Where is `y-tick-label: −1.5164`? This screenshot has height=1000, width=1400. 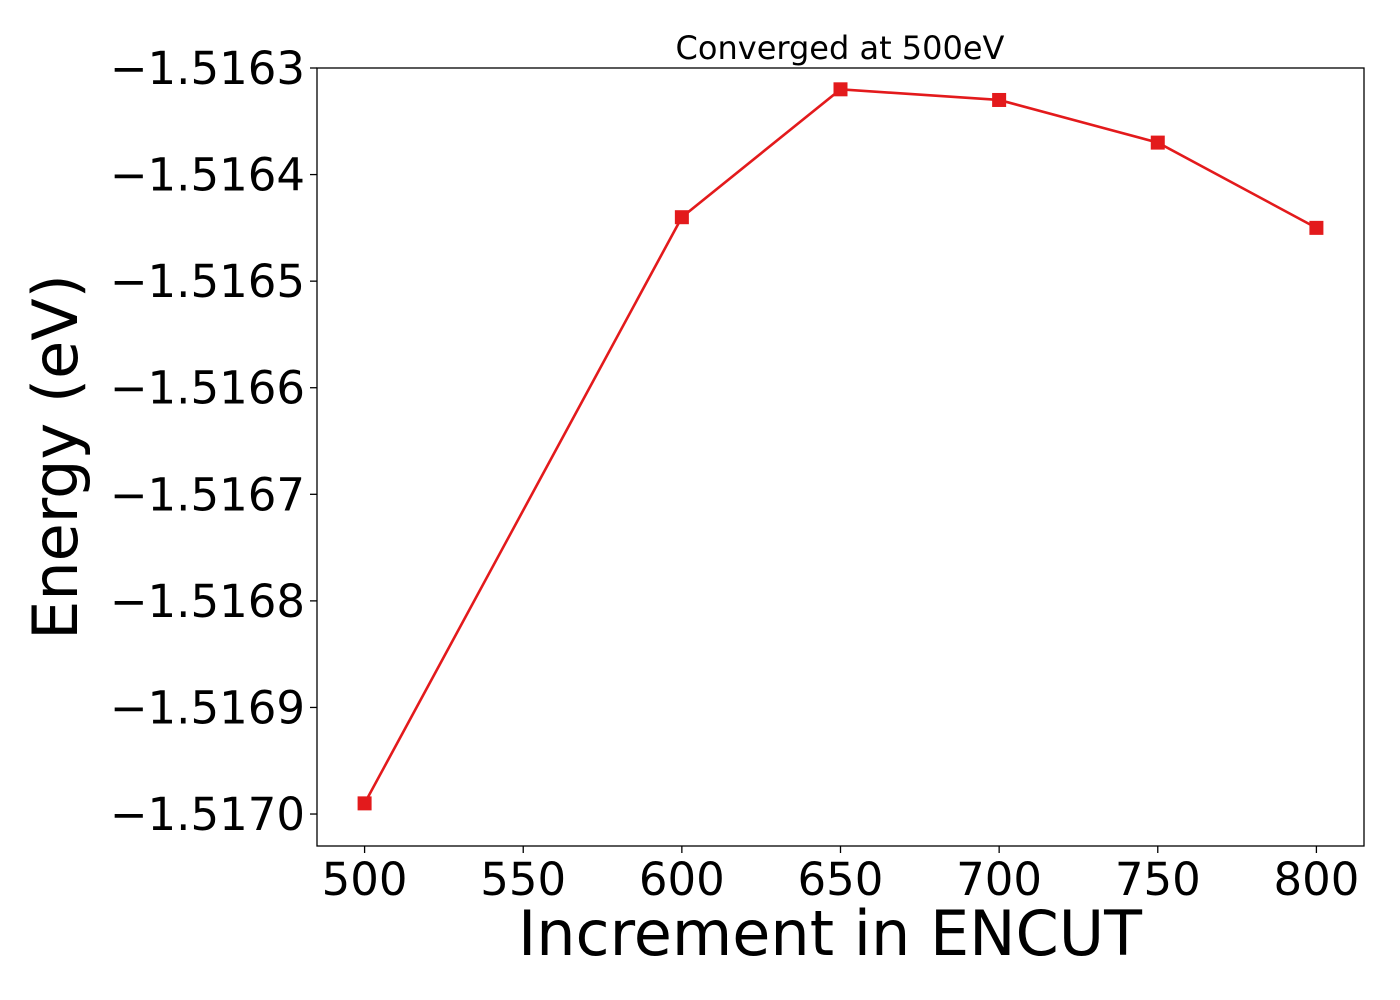
y-tick-label: −1.5164 is located at coordinates (207, 175).